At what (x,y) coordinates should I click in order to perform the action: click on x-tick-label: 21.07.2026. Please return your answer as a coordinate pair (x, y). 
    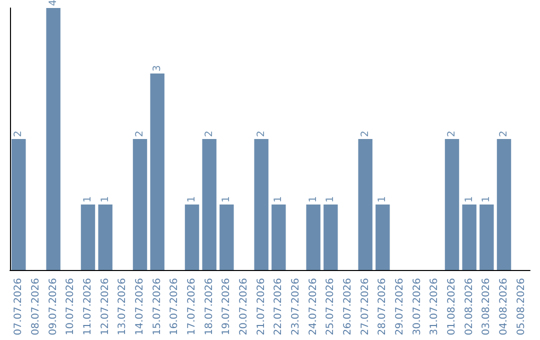
    Looking at the image, I should click on (261, 307).